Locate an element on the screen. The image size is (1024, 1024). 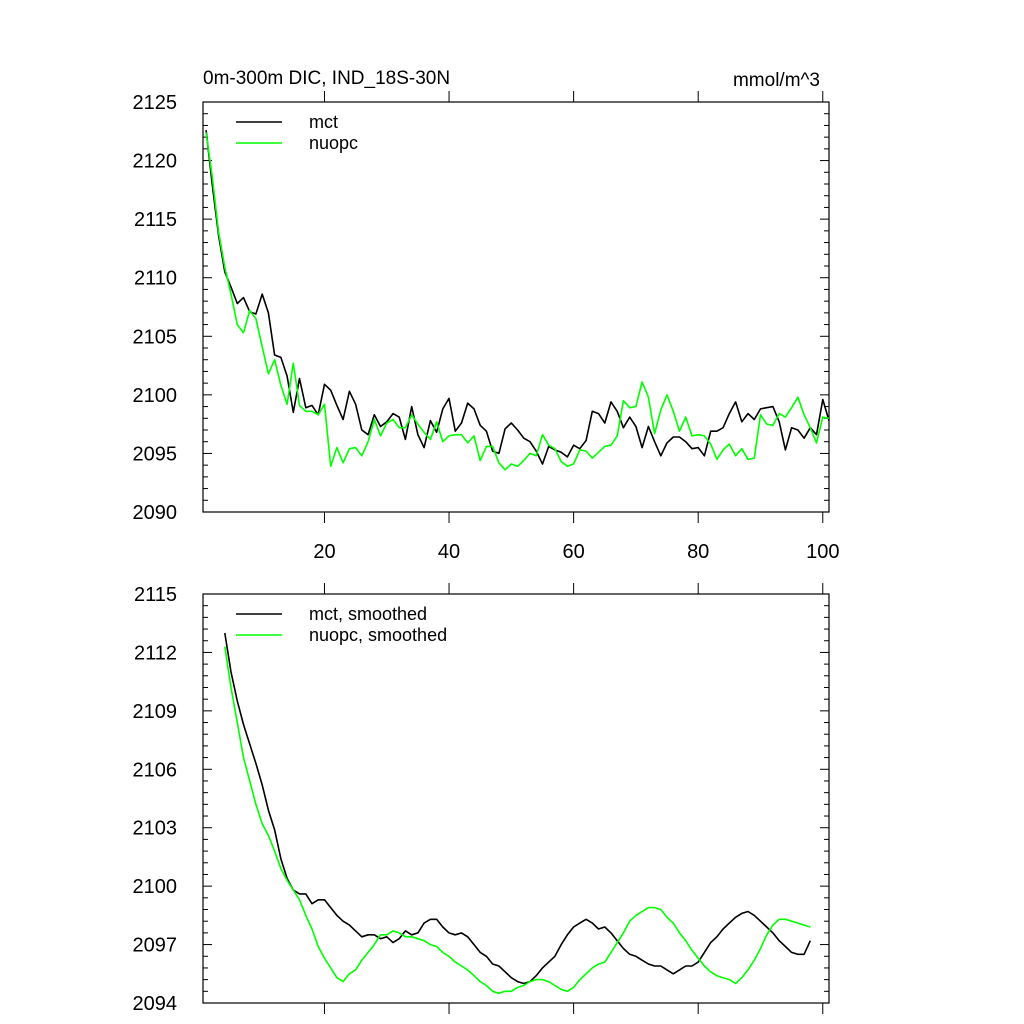
y-tick-label: 2090 is located at coordinates (155, 513).